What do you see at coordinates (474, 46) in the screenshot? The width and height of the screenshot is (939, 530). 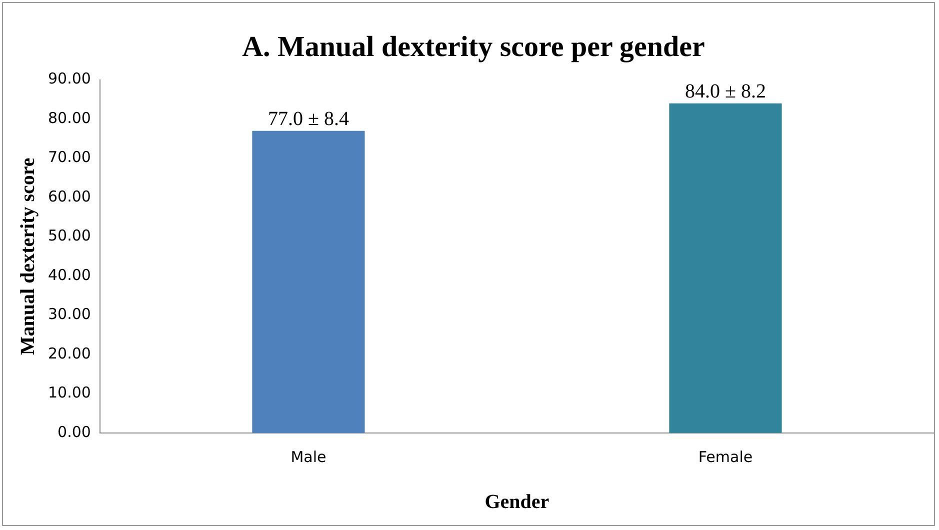 I see `chart-title: A. Manual dexterity score per gender` at bounding box center [474, 46].